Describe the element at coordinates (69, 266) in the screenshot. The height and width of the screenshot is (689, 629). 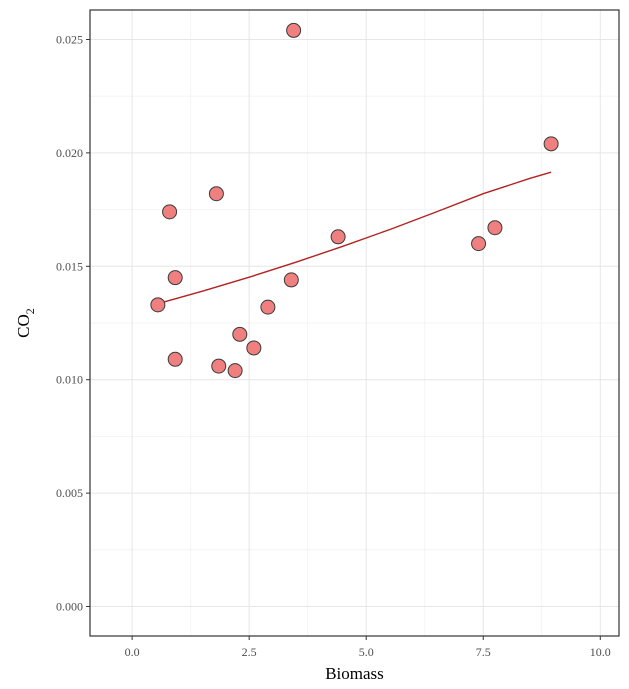
I see `y-tick-label: 0.015` at that location.